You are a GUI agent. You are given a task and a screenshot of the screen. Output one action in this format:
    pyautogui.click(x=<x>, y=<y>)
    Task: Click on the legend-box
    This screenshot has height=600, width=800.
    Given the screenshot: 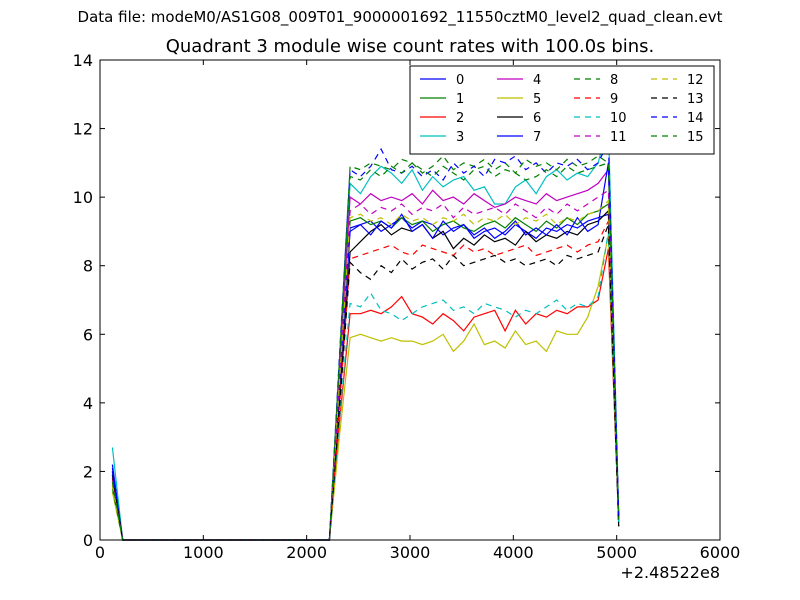 What is the action you would take?
    pyautogui.click(x=562, y=110)
    